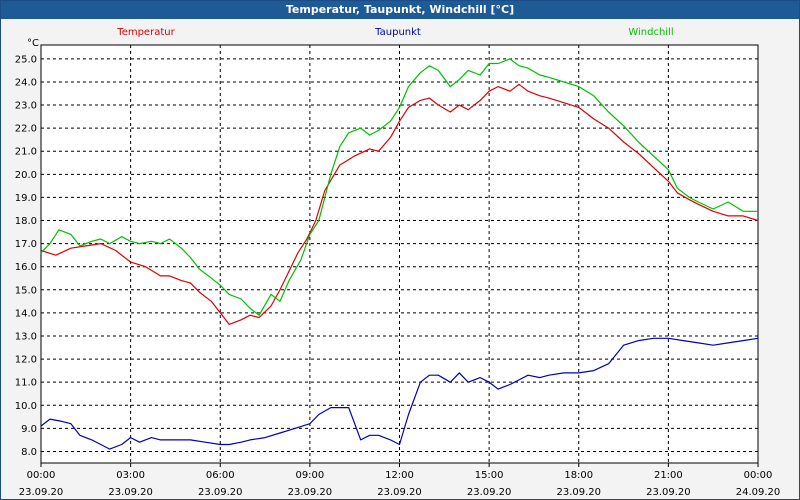 The image size is (800, 500). I want to click on legend-entry-temperatur: Temperatur, so click(145, 32).